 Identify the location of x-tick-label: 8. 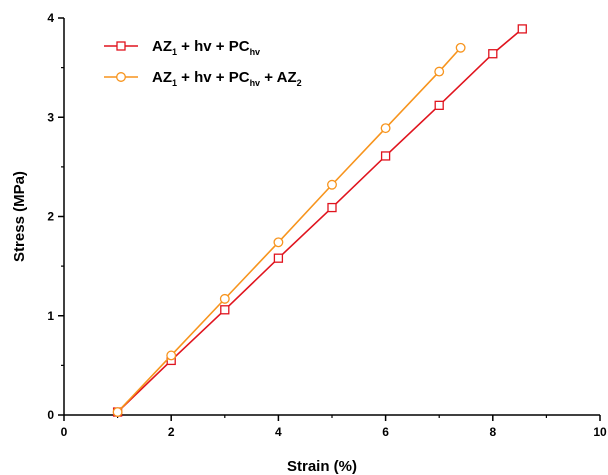
(492, 432).